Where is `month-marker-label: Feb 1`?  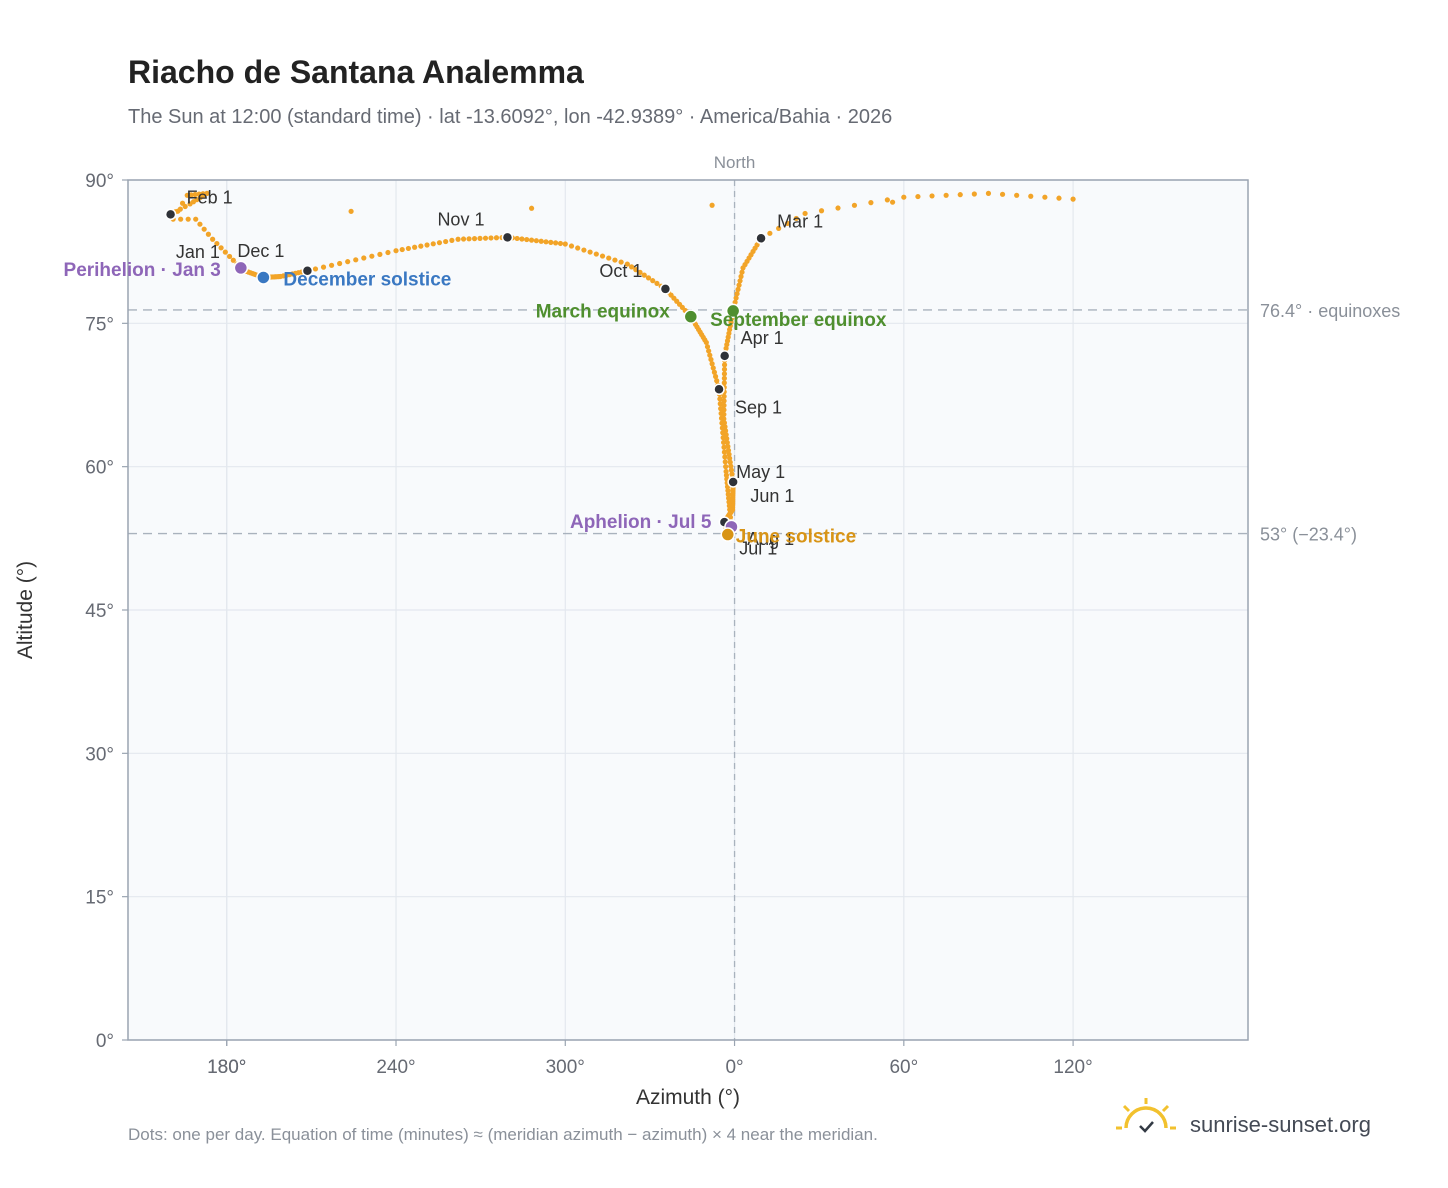
month-marker-label: Feb 1 is located at coordinates (210, 197).